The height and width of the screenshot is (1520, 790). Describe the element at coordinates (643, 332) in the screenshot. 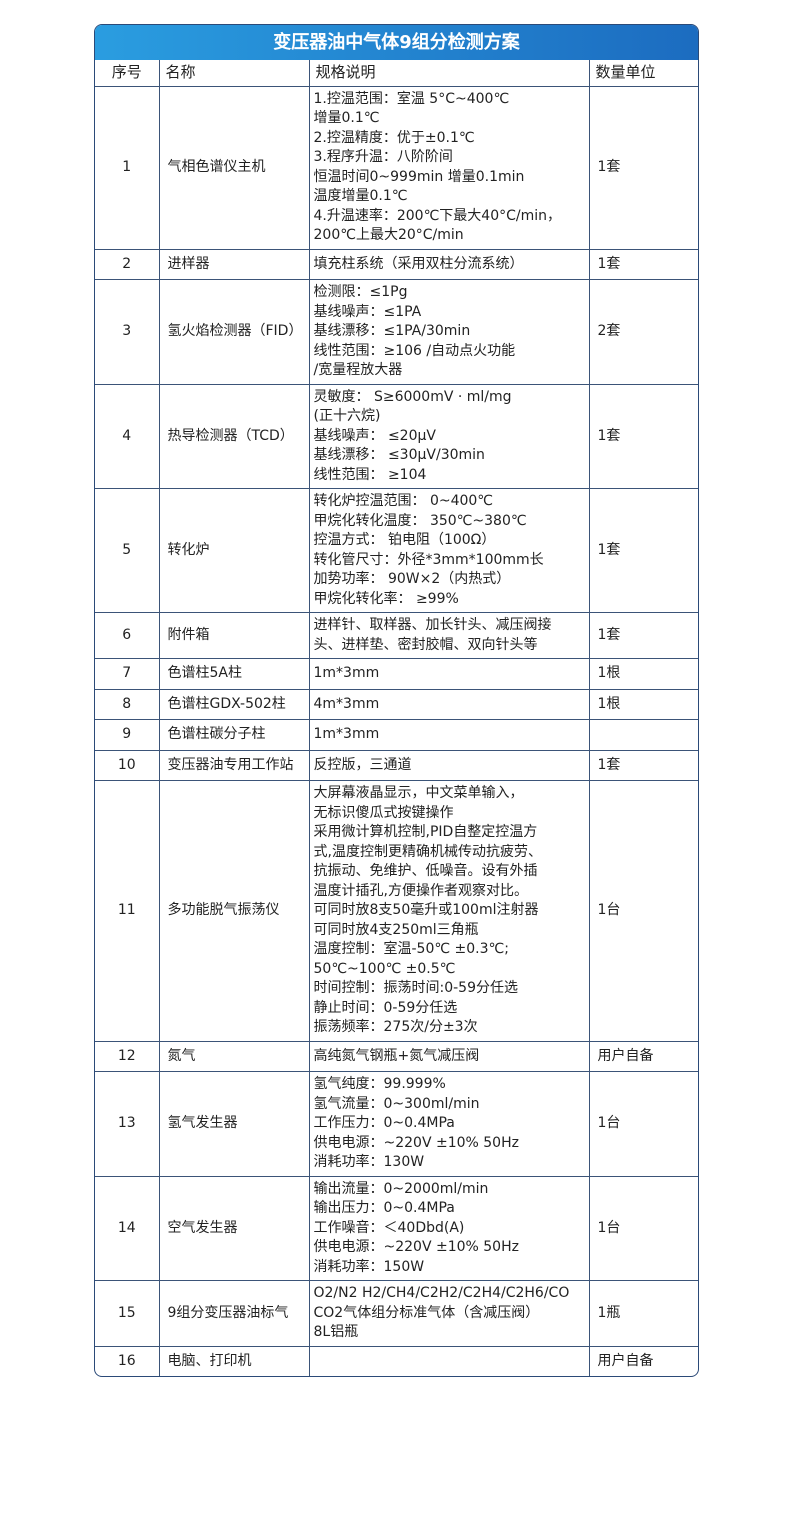

I see `row-qty: 2套` at that location.